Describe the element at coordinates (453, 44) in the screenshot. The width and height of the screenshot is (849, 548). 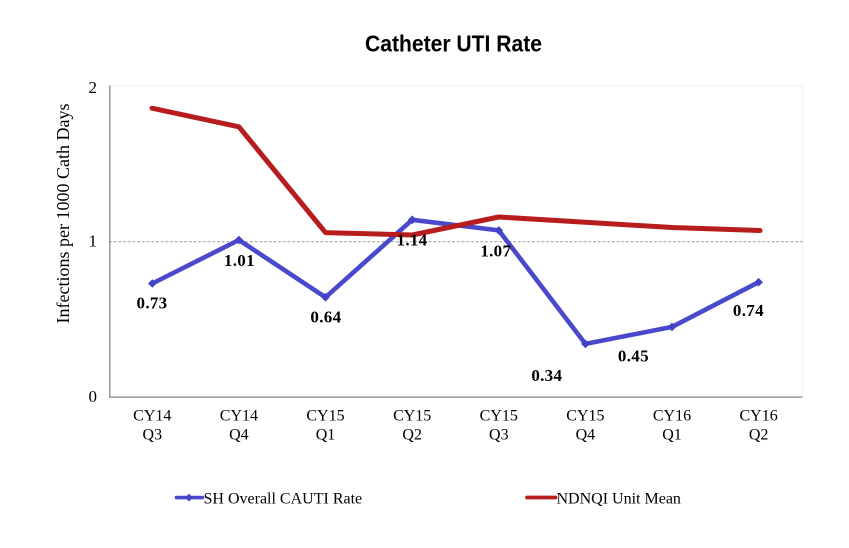
I see `svg-text: Catheter UTI Rate` at that location.